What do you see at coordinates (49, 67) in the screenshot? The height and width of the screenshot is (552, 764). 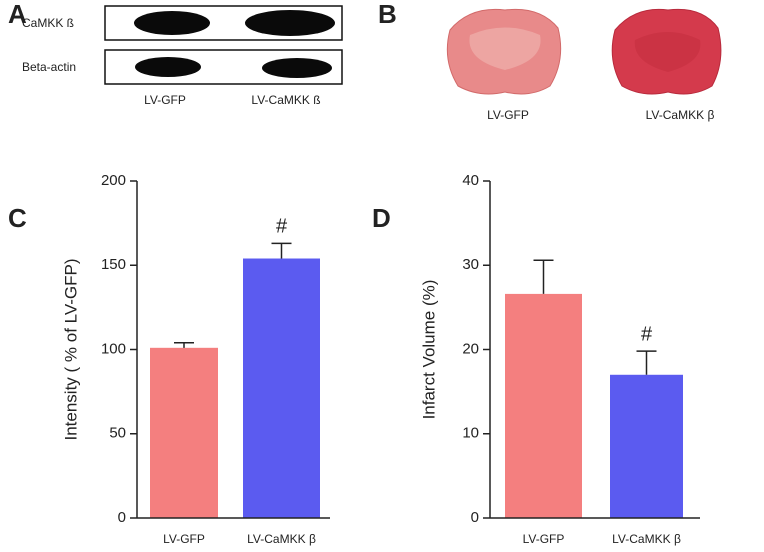 I see `blot-row-label: Beta-actin` at bounding box center [49, 67].